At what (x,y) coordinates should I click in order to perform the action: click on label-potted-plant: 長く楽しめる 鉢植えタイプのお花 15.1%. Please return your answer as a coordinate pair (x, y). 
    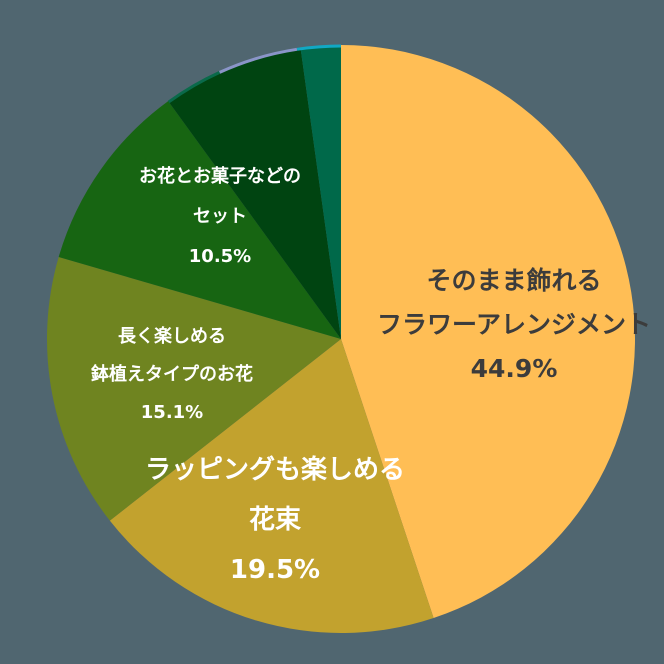
    Looking at the image, I should click on (172, 374).